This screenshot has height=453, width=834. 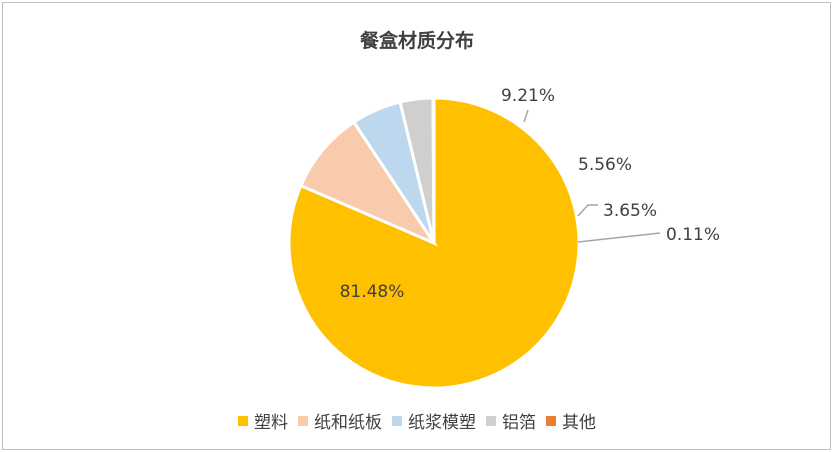 What do you see at coordinates (416, 41) in the screenshot?
I see `chart-title: 餐盒材质分布` at bounding box center [416, 41].